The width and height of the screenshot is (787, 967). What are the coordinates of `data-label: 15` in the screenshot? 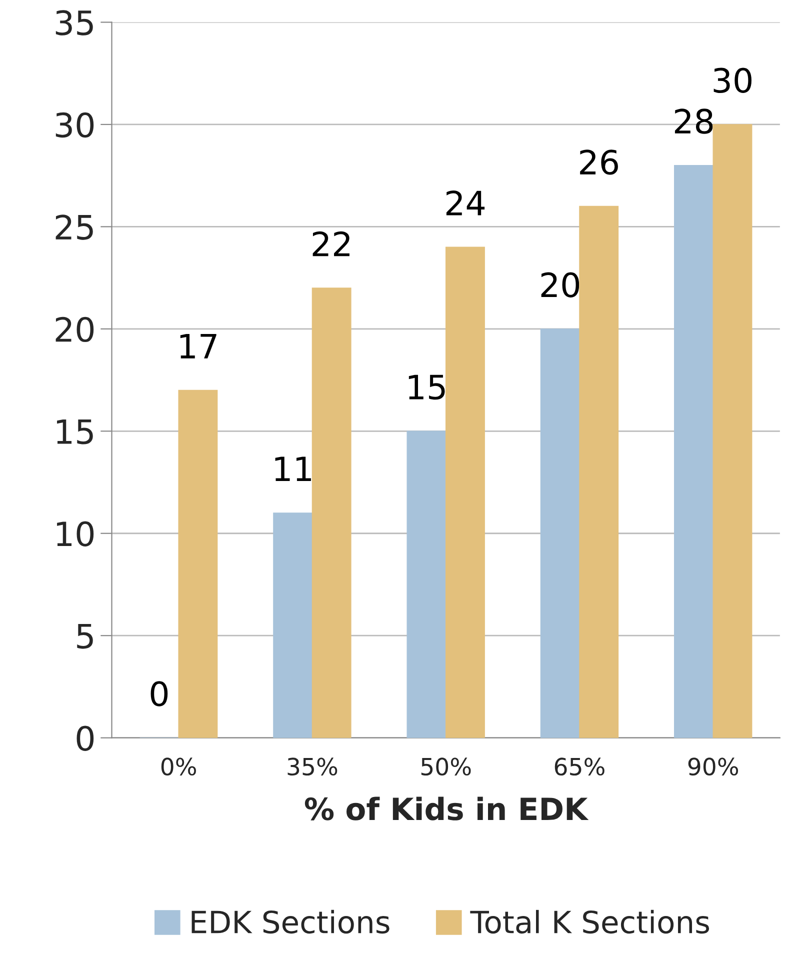 It's located at (426, 387).